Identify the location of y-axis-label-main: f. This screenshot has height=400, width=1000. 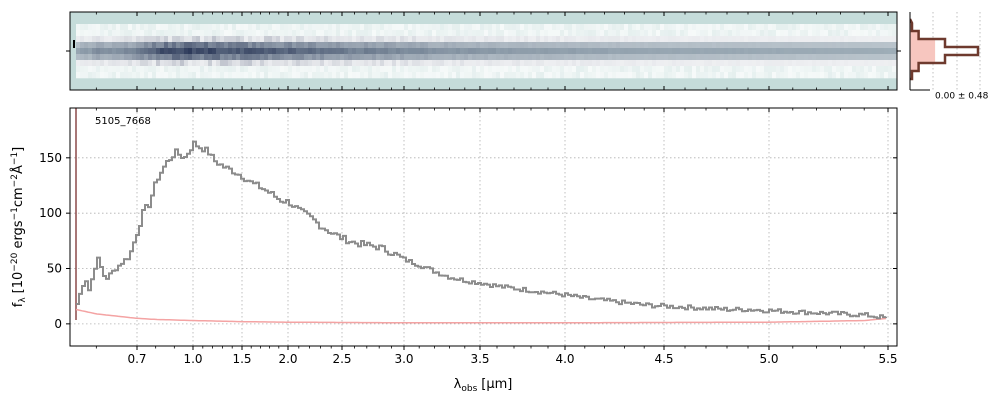
(18, 304).